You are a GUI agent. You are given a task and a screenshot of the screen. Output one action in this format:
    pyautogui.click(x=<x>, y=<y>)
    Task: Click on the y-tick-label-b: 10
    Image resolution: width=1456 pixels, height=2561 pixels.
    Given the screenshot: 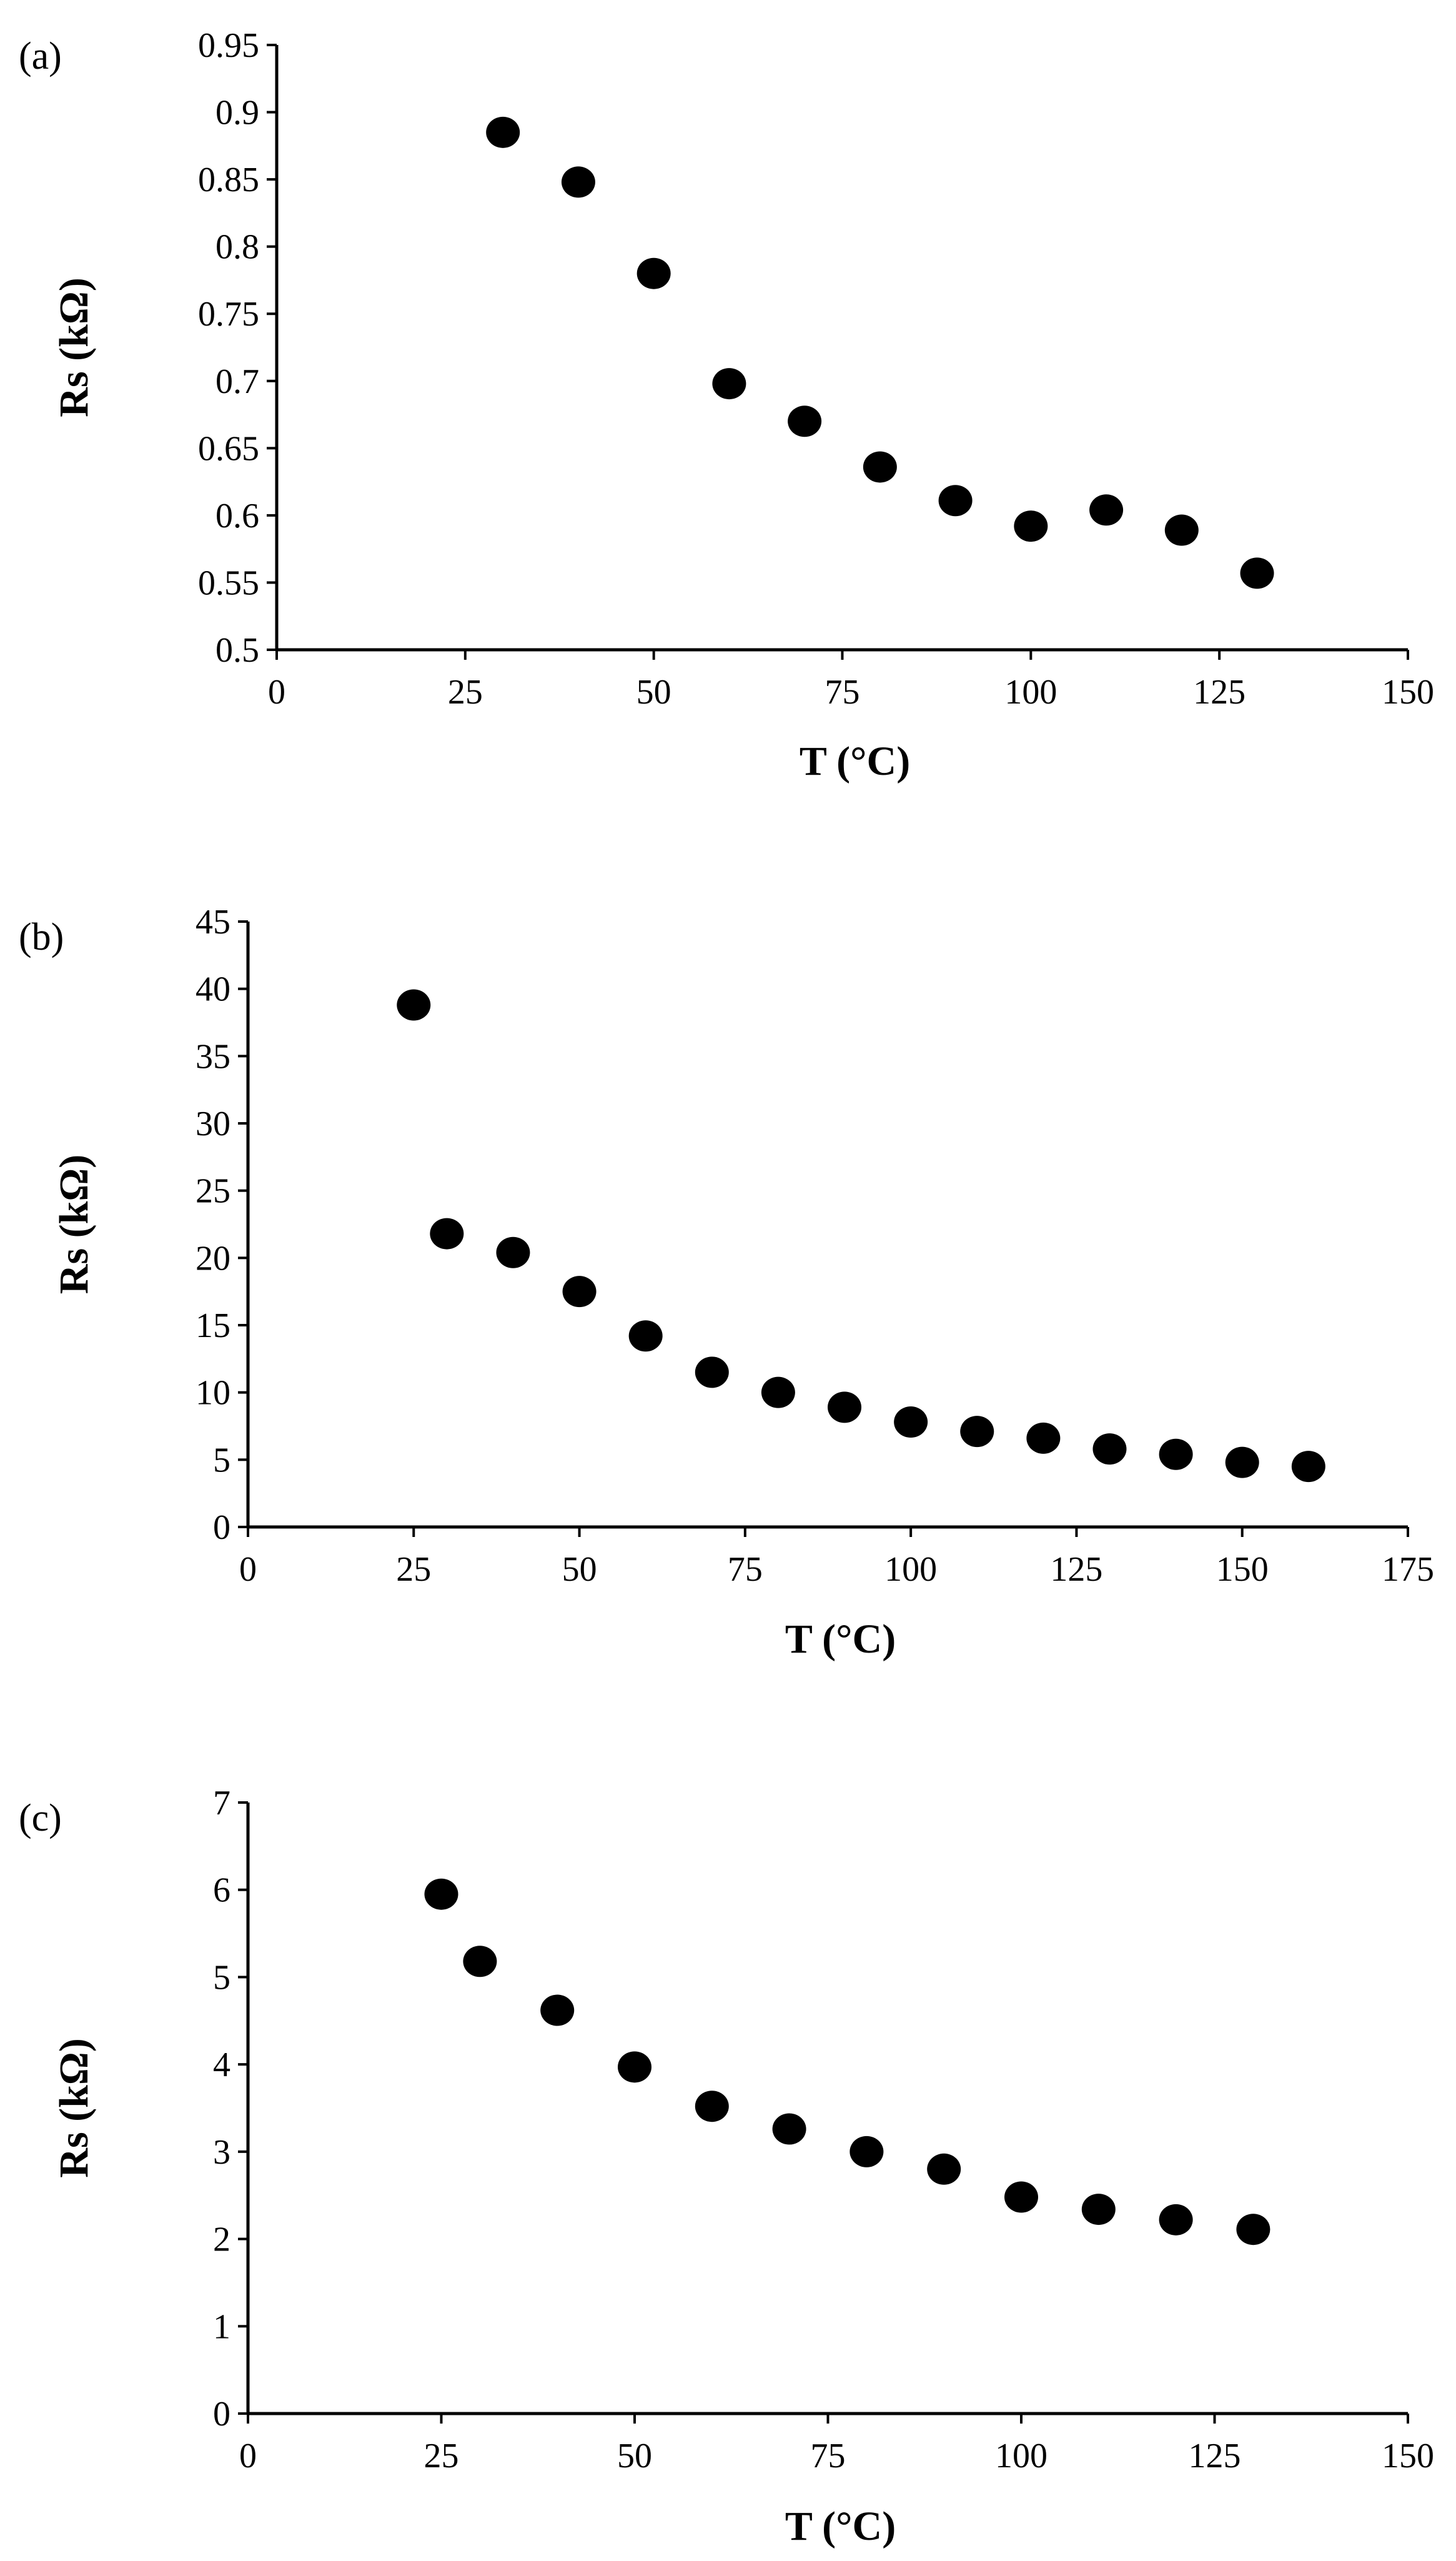 What is the action you would take?
    pyautogui.click(x=213, y=1393)
    